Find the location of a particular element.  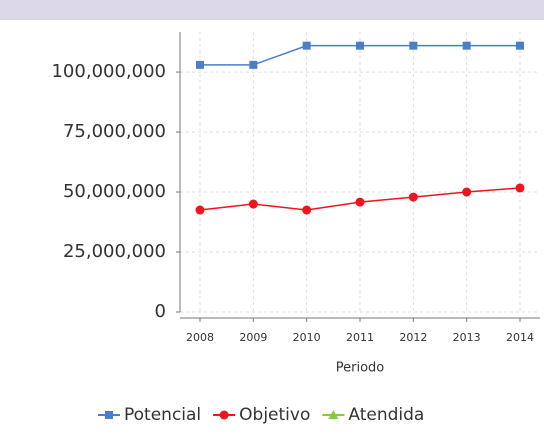

header-strip is located at coordinates (272, 10).